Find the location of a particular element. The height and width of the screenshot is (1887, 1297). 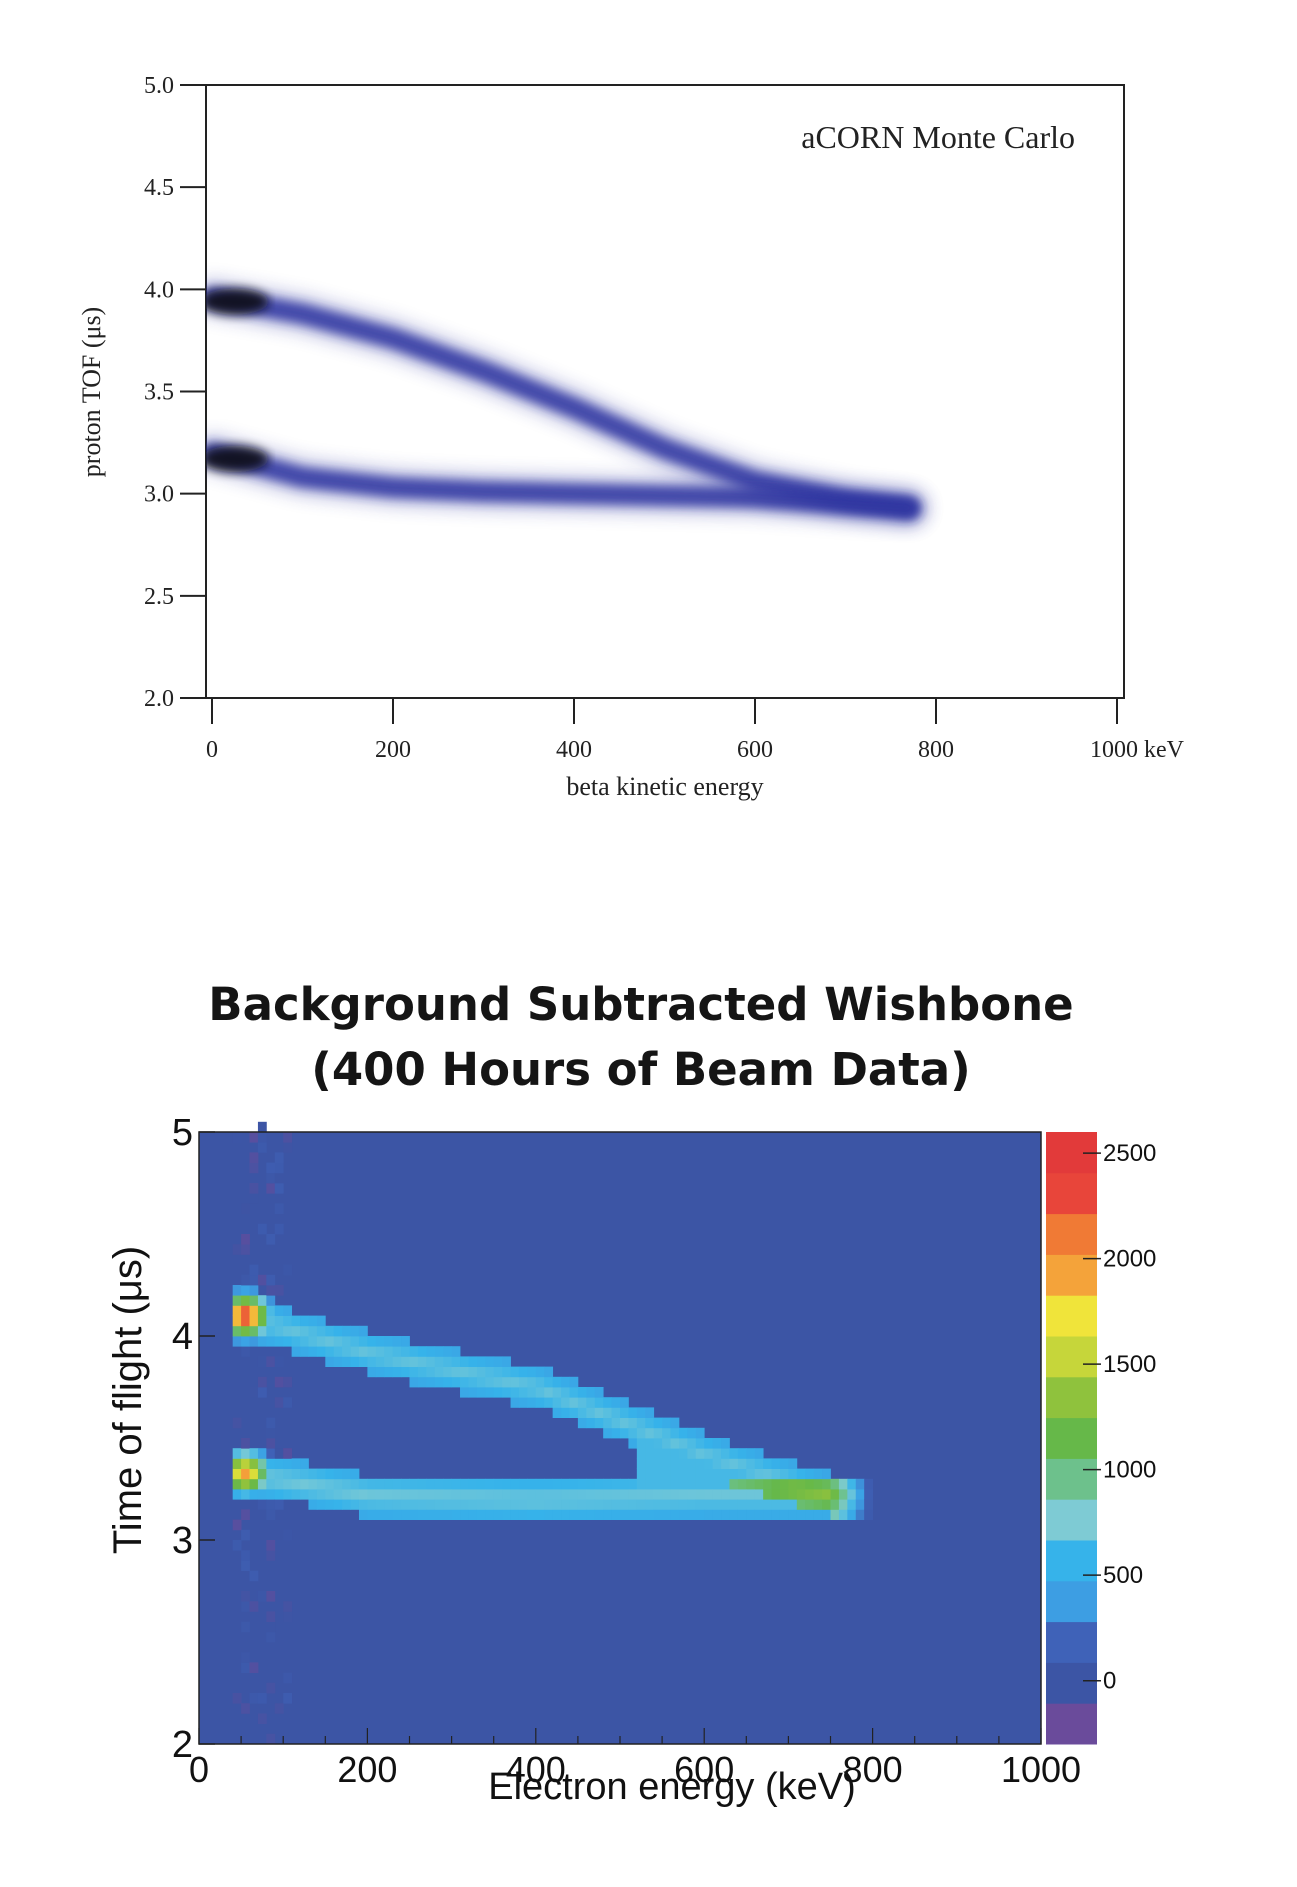

x-tick-label: 0 is located at coordinates (212, 750).